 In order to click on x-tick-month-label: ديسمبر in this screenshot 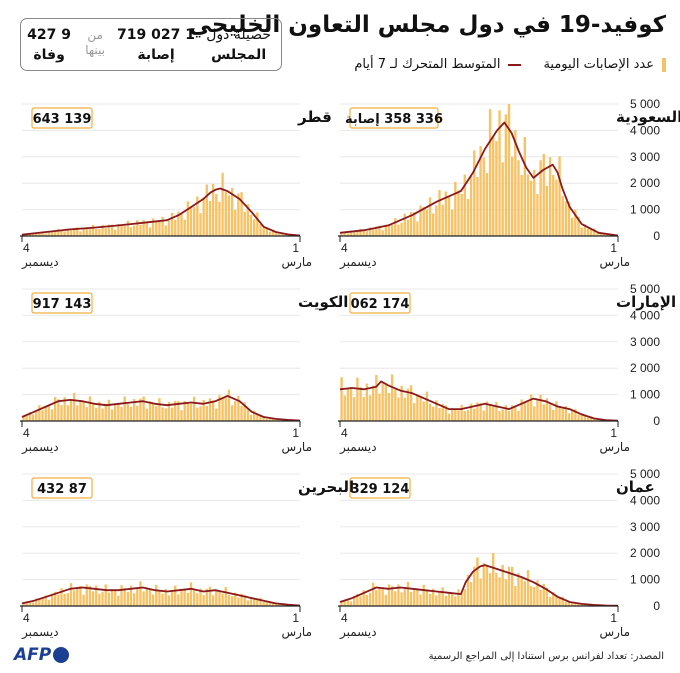, I will do `click(358, 447)`.